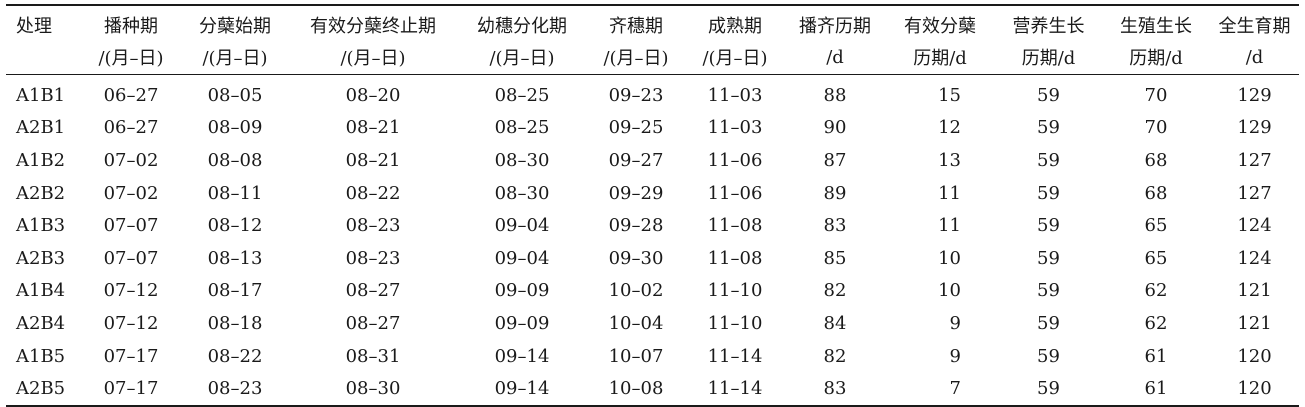  Describe the element at coordinates (235, 323) in the screenshot. I see `cell-tillering-start: 08–18` at that location.